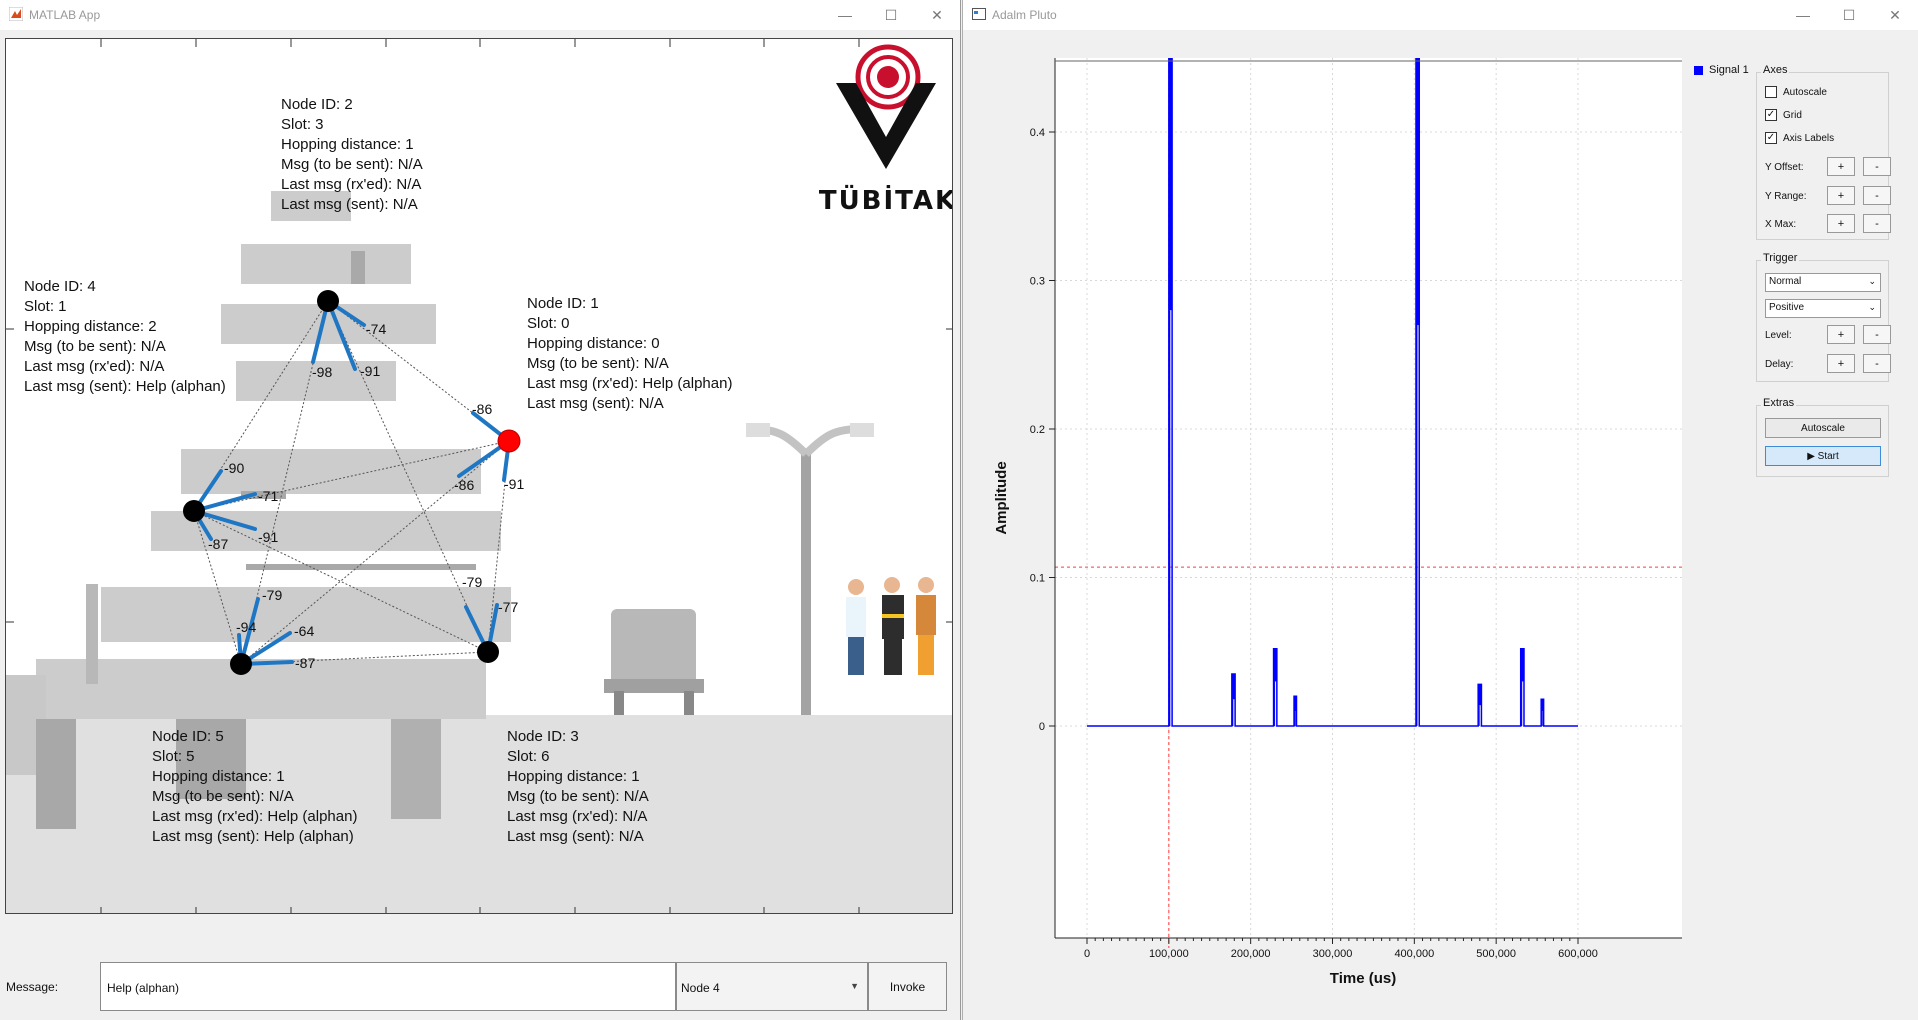  Describe the element at coordinates (32, 987) in the screenshot. I see `message-label: Message:` at that location.